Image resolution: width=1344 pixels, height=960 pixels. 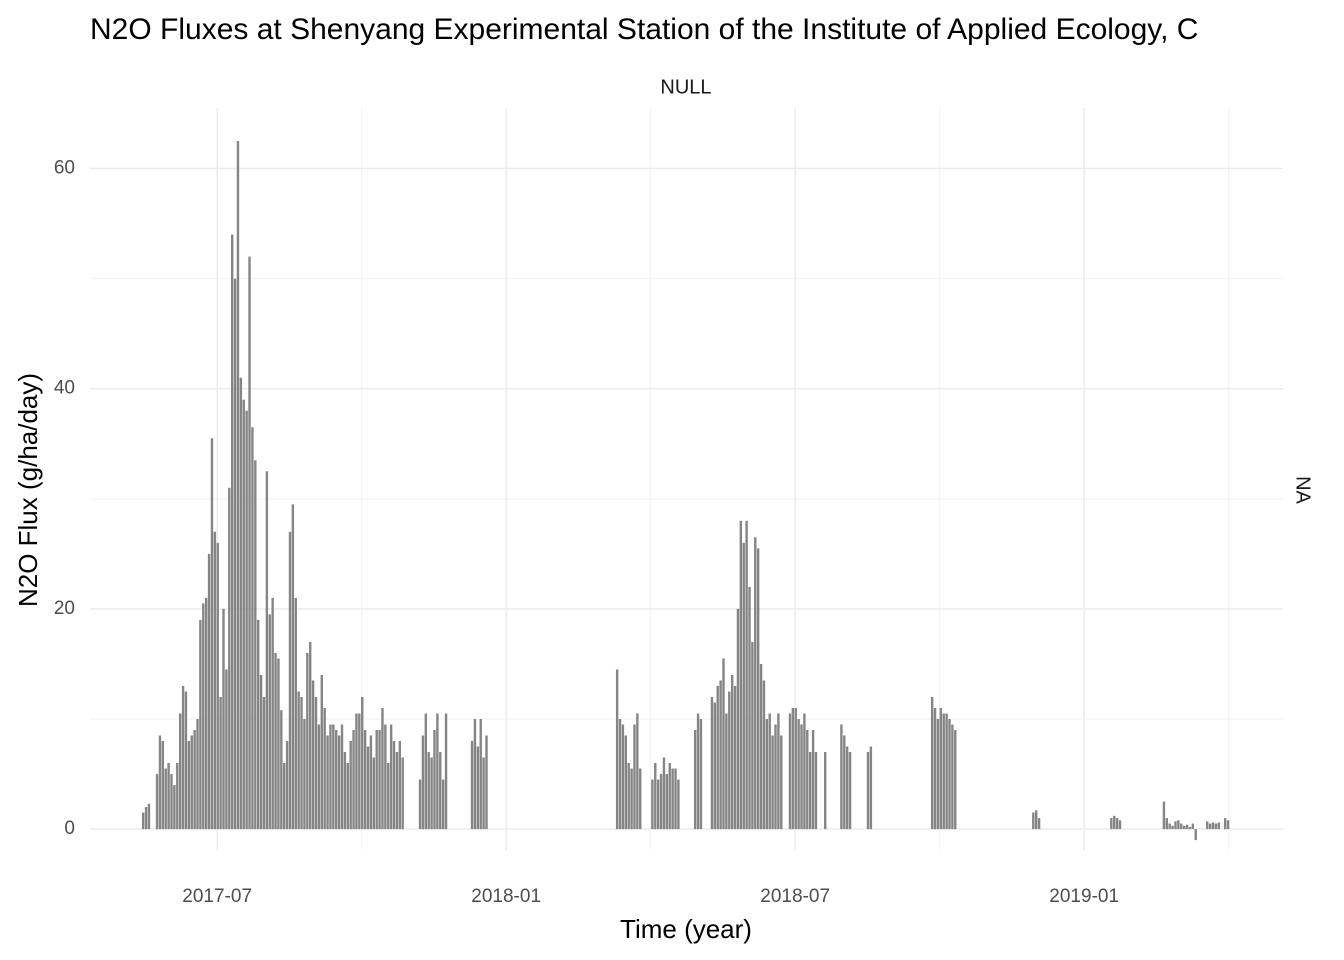 I want to click on facet-strip-top: NULL, so click(x=685, y=87).